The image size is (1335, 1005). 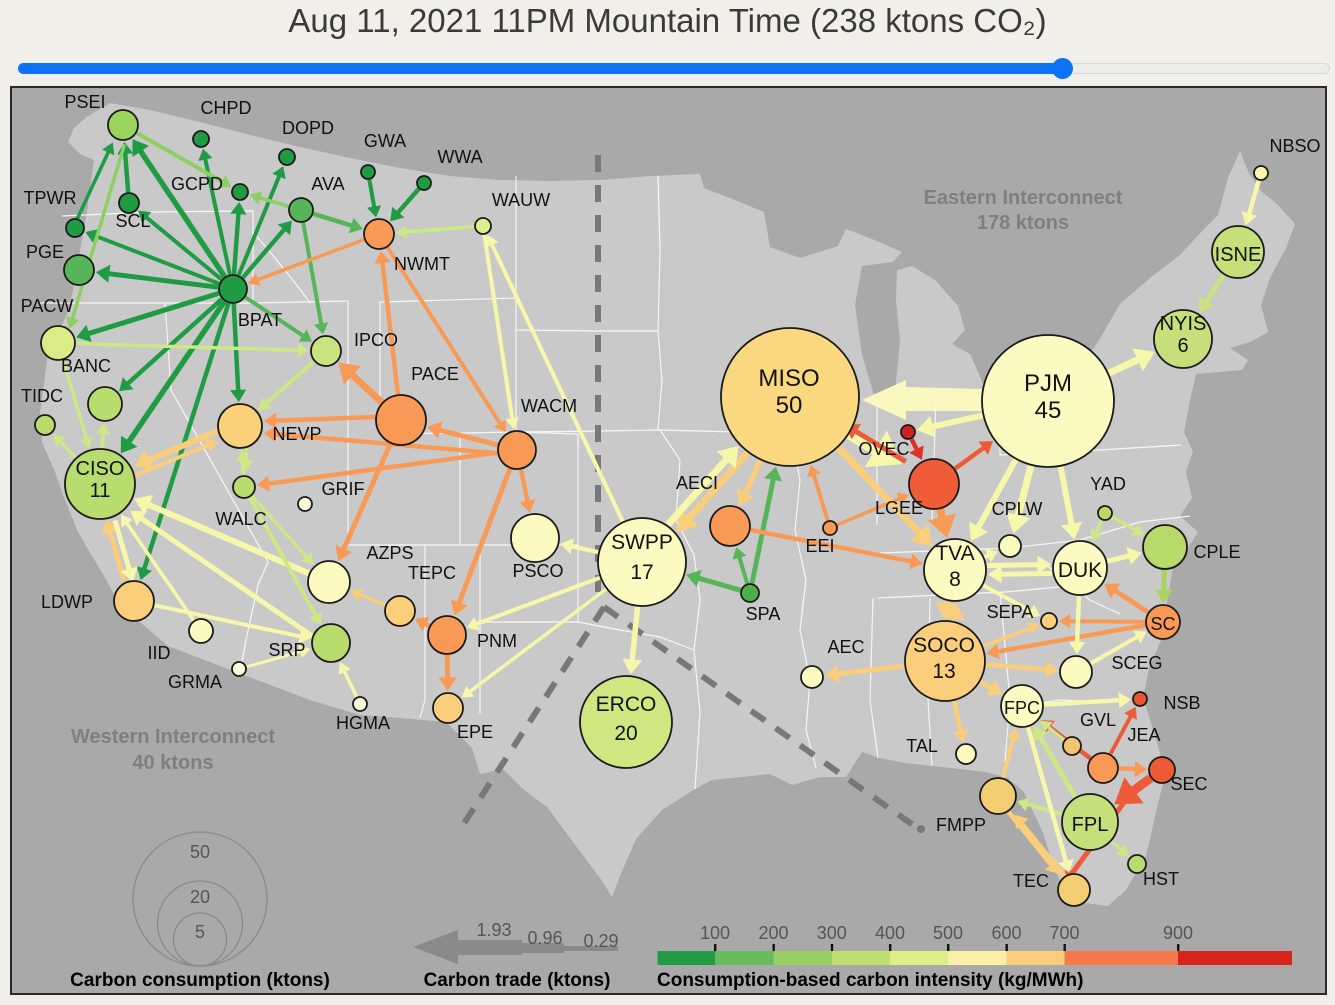 I want to click on svg-text: 178 ktons, so click(x=1023, y=223).